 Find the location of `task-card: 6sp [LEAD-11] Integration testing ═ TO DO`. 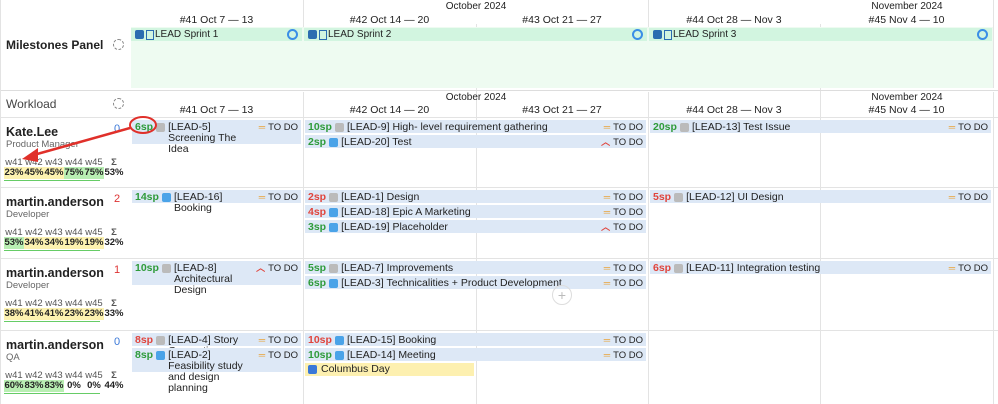

task-card: 6sp [LEAD-11] Integration testing ═ TO DO is located at coordinates (820, 267).